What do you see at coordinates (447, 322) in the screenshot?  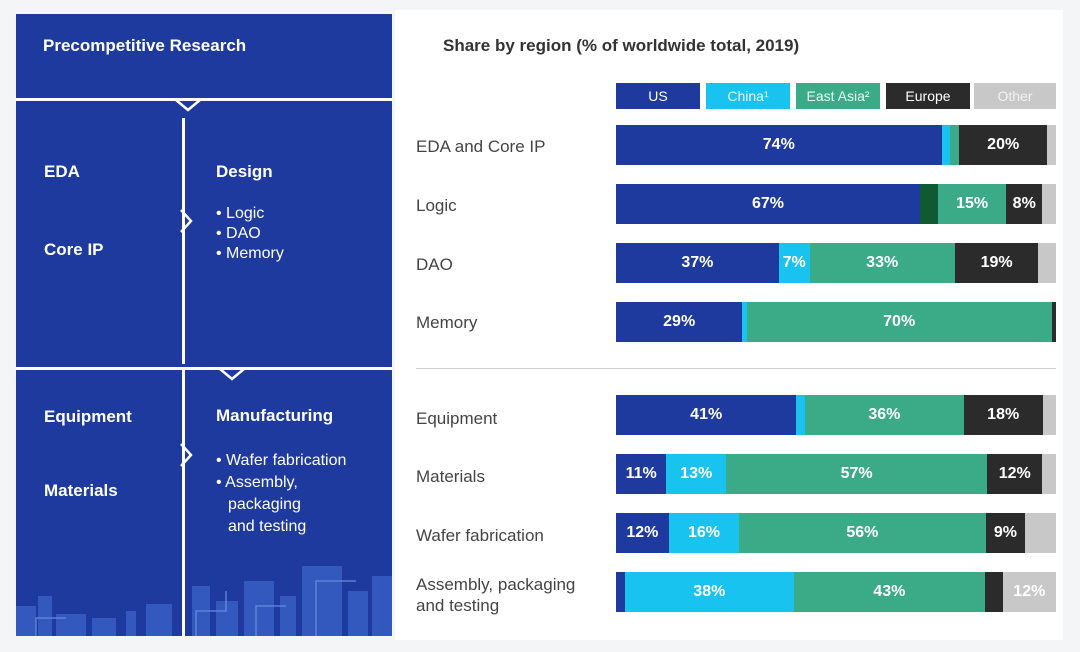 I see `row-label: Memory` at bounding box center [447, 322].